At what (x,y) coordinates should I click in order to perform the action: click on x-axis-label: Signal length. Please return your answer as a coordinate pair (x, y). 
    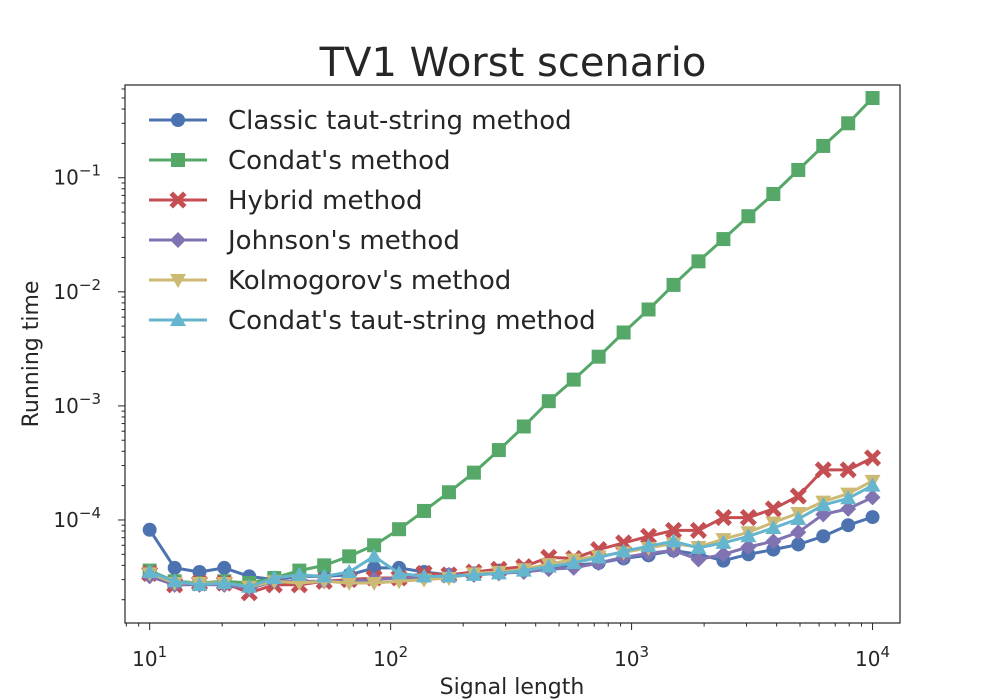
    Looking at the image, I should click on (512, 687).